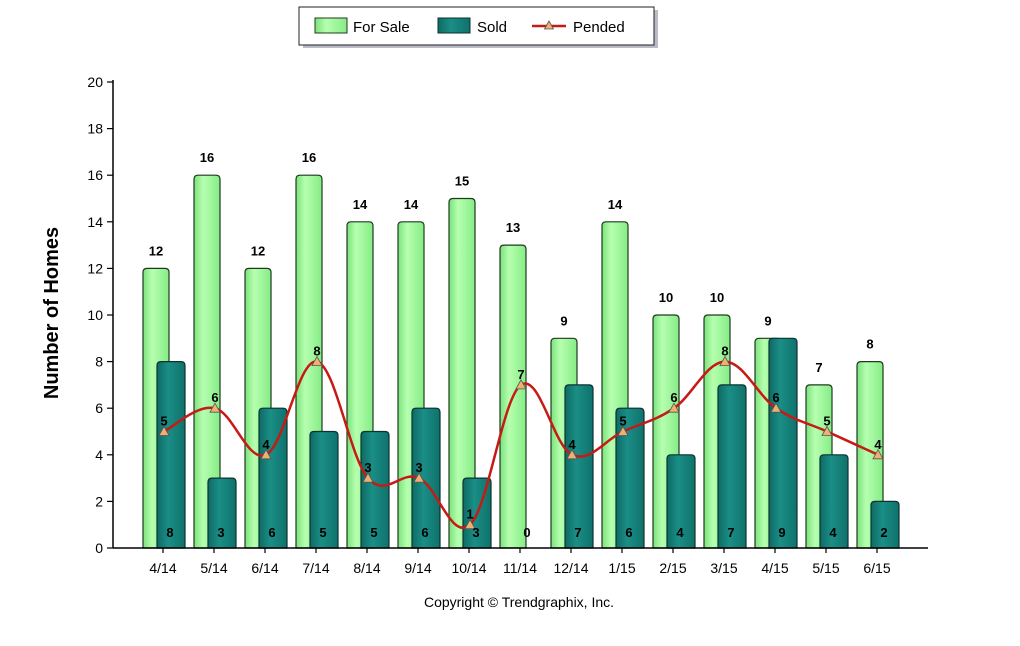  What do you see at coordinates (95, 222) in the screenshot?
I see `y-tick-label: 14` at bounding box center [95, 222].